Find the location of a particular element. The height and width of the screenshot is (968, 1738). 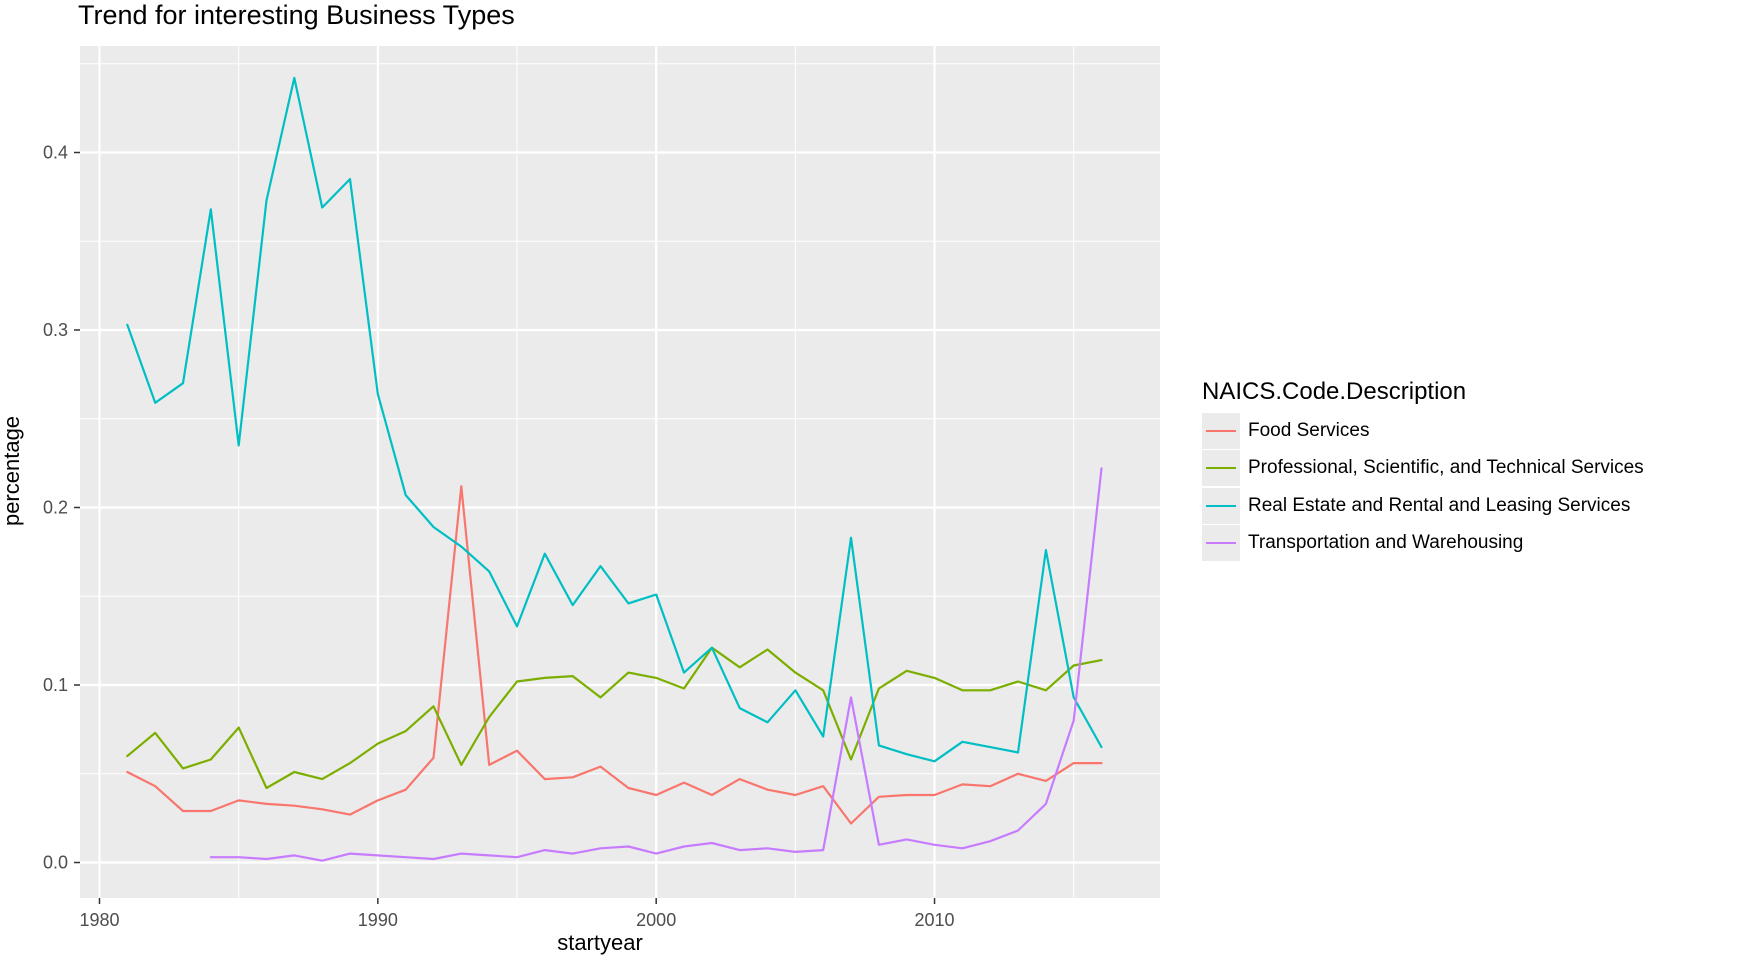

y-tick-label: 0.2 is located at coordinates (55, 508).